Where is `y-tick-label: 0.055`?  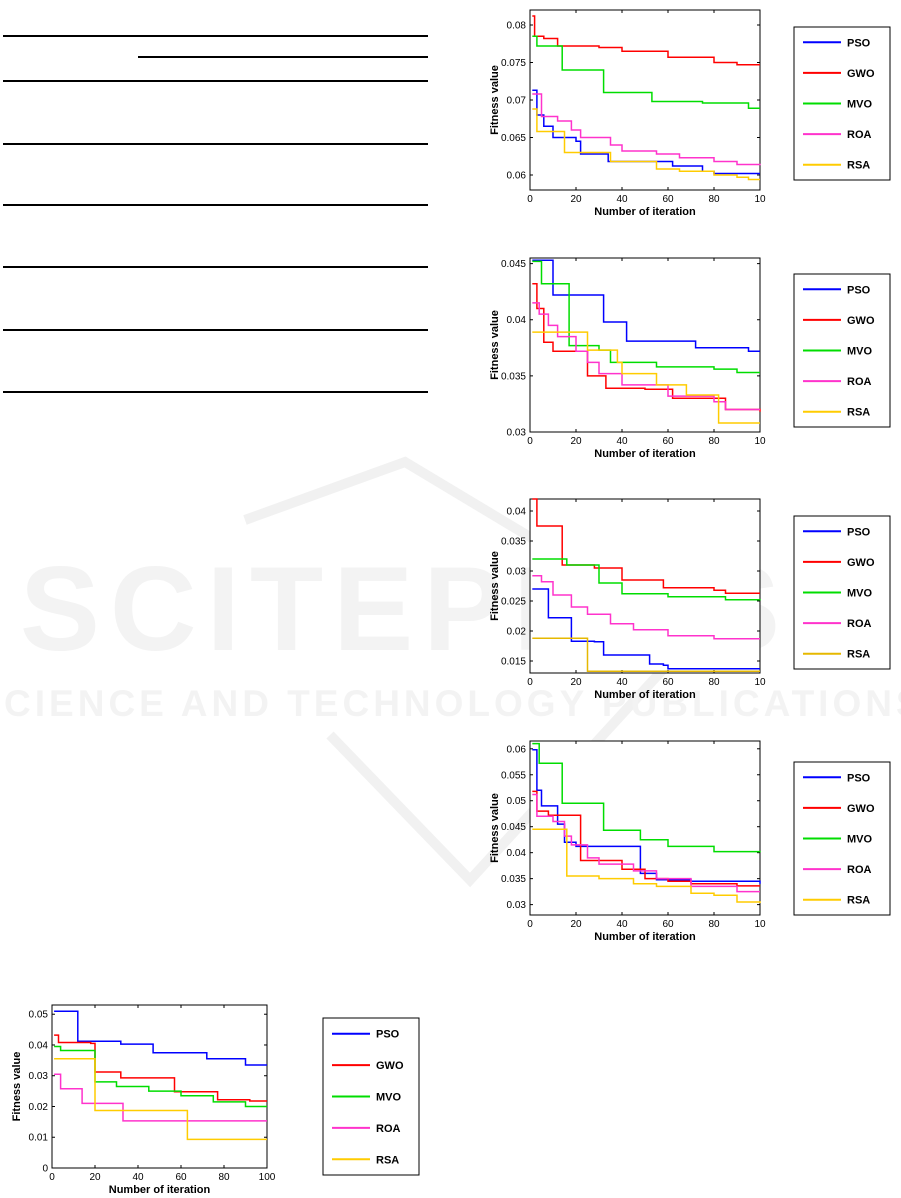 y-tick-label: 0.055 is located at coordinates (513, 775).